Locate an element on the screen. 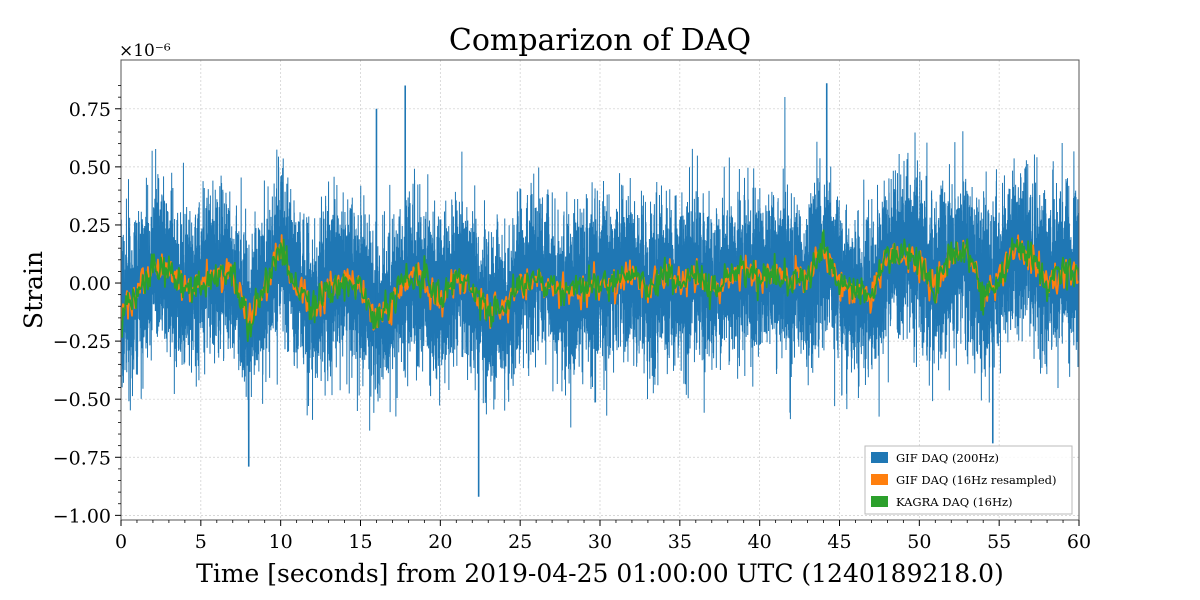 The height and width of the screenshot is (600, 1200). legend-frame is located at coordinates (968, 480).